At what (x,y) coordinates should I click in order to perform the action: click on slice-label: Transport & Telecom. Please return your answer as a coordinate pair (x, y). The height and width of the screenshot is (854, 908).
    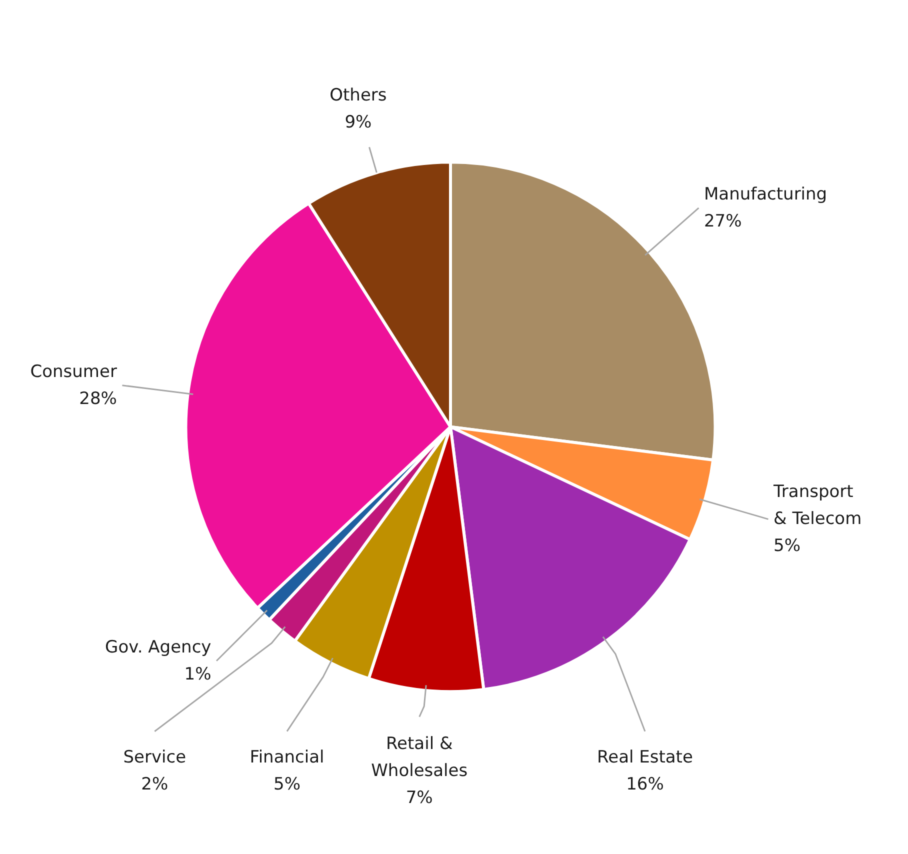
    Looking at the image, I should click on (817, 506).